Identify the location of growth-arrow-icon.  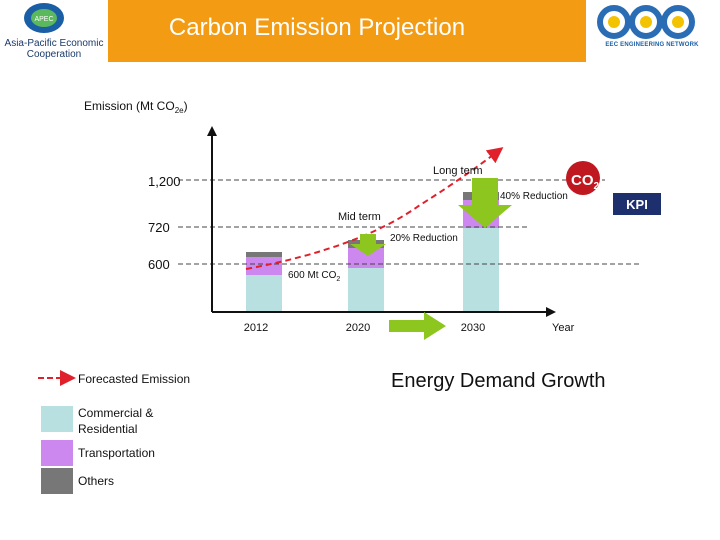
(418, 326).